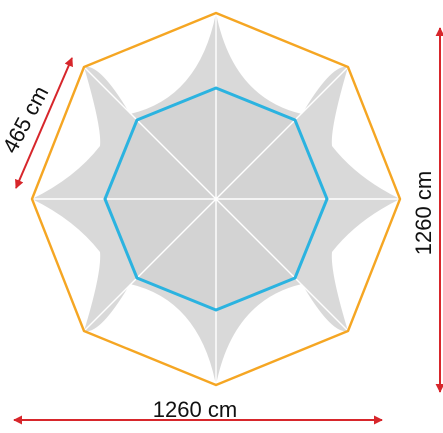 This screenshot has height=433, width=443. Describe the element at coordinates (44, 123) in the screenshot. I see `side-dimension-arrow` at that location.